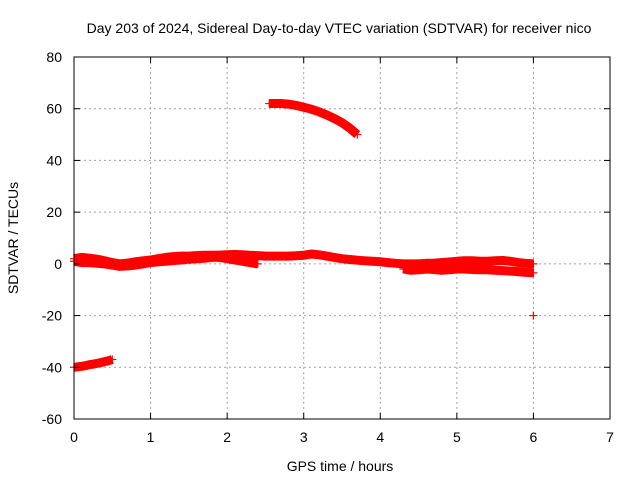 This screenshot has width=640, height=480. Describe the element at coordinates (52, 367) in the screenshot. I see `y-tick-label: -40` at that location.